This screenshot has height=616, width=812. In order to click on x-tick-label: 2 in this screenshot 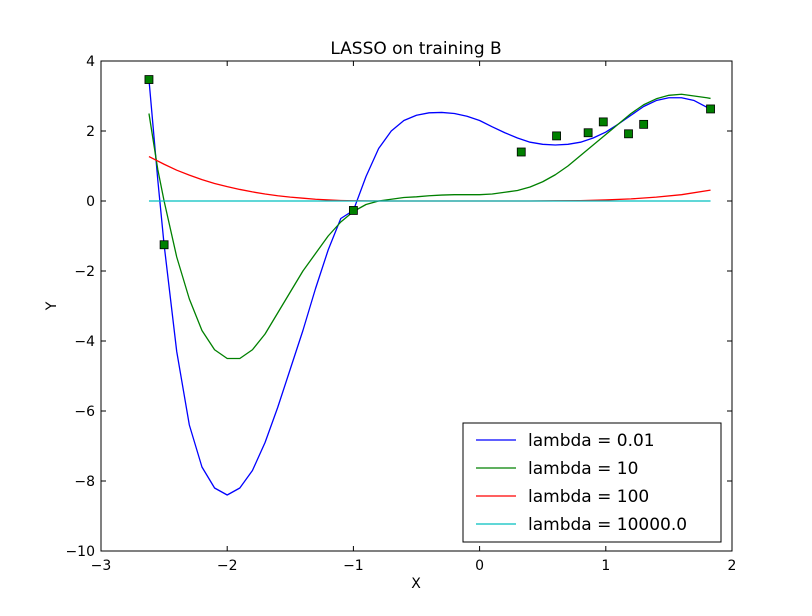, I will do `click(732, 566)`.